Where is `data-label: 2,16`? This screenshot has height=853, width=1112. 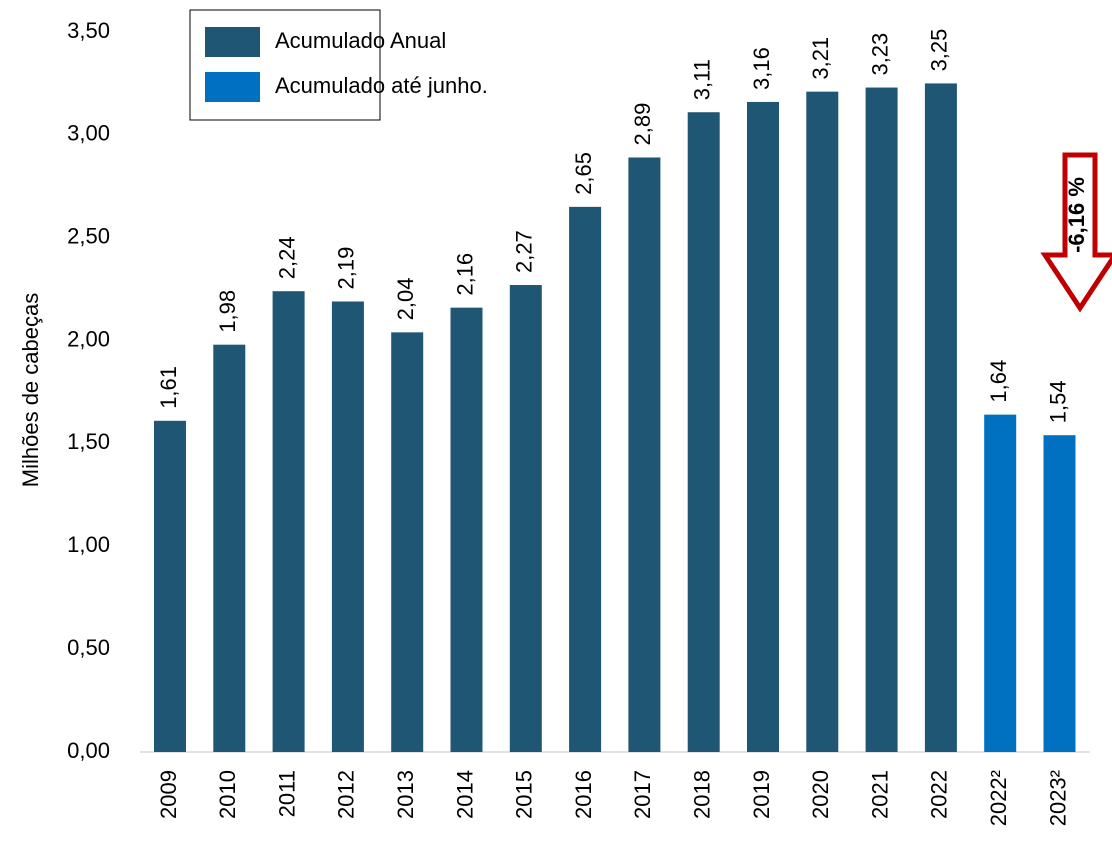
data-label: 2,16 is located at coordinates (464, 274).